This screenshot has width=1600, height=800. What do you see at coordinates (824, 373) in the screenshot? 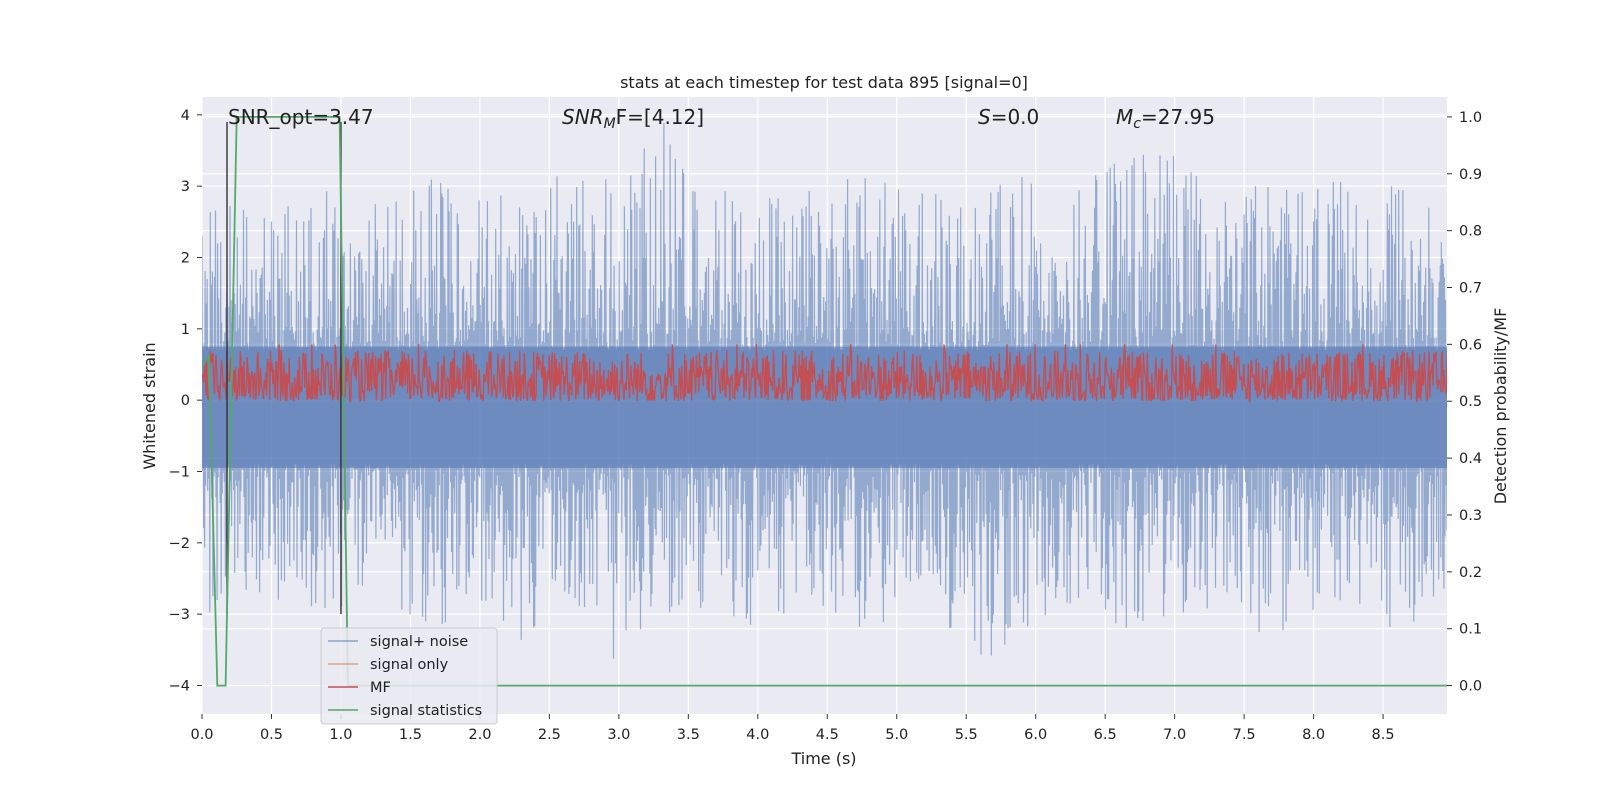
I see `series-mf` at bounding box center [824, 373].